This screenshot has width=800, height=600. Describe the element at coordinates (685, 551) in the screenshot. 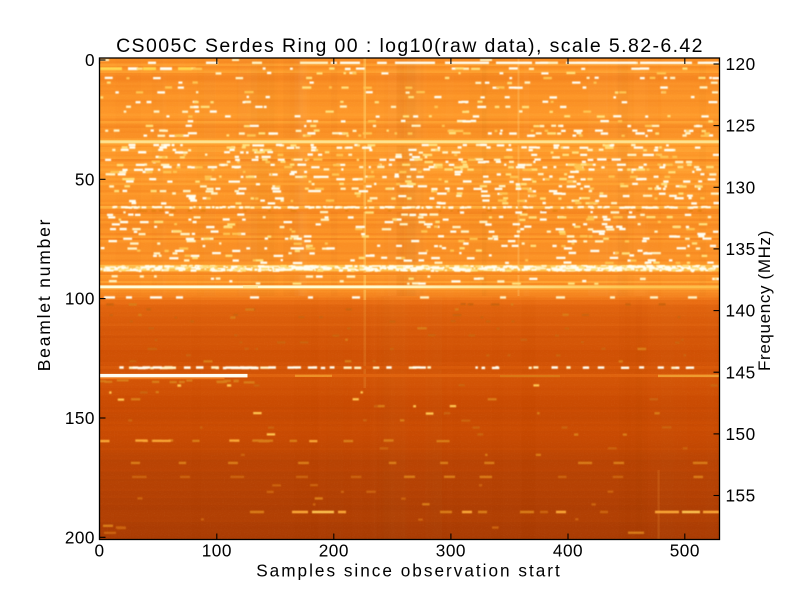

I see `svg-text: 500` at that location.